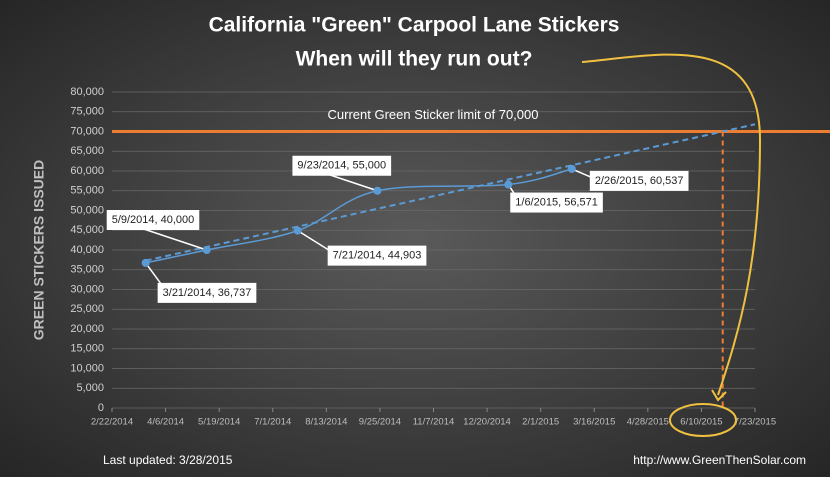 Image resolution: width=830 pixels, height=477 pixels. I want to click on x-tick-label: 6/10/2015, so click(701, 422).